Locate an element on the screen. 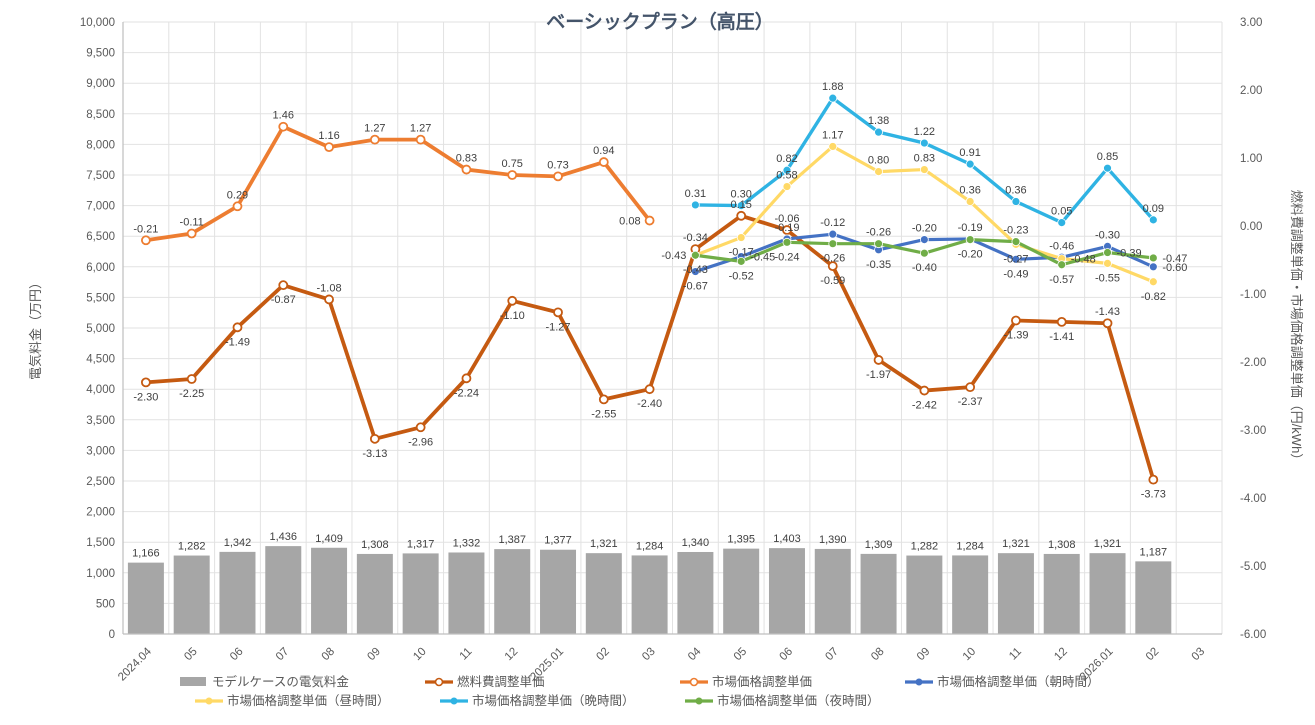  left-axis-tick: 500 is located at coordinates (105, 604).